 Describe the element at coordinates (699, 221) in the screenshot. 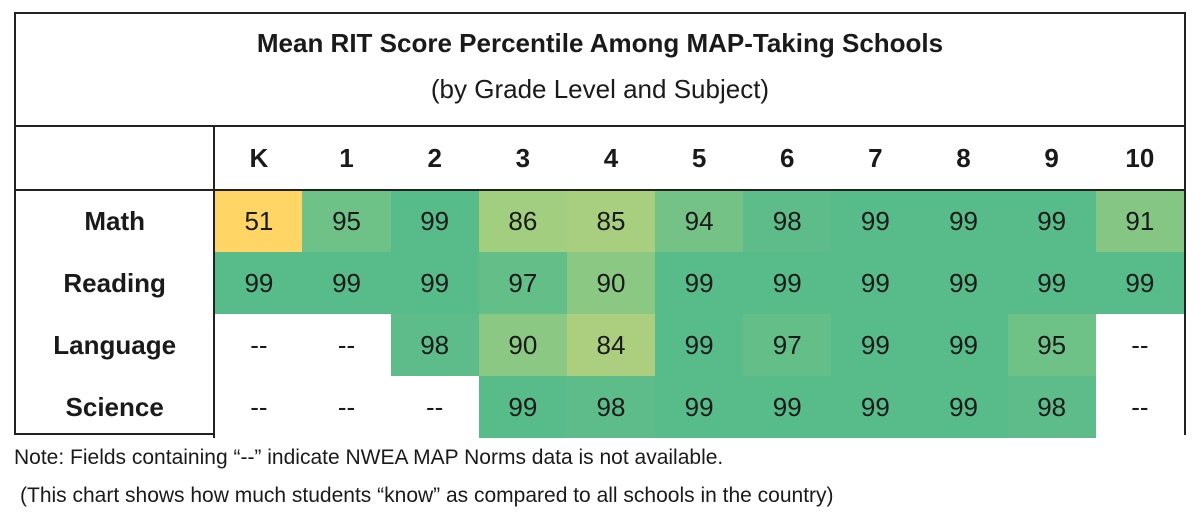

I see `percentile-cell: 94` at that location.